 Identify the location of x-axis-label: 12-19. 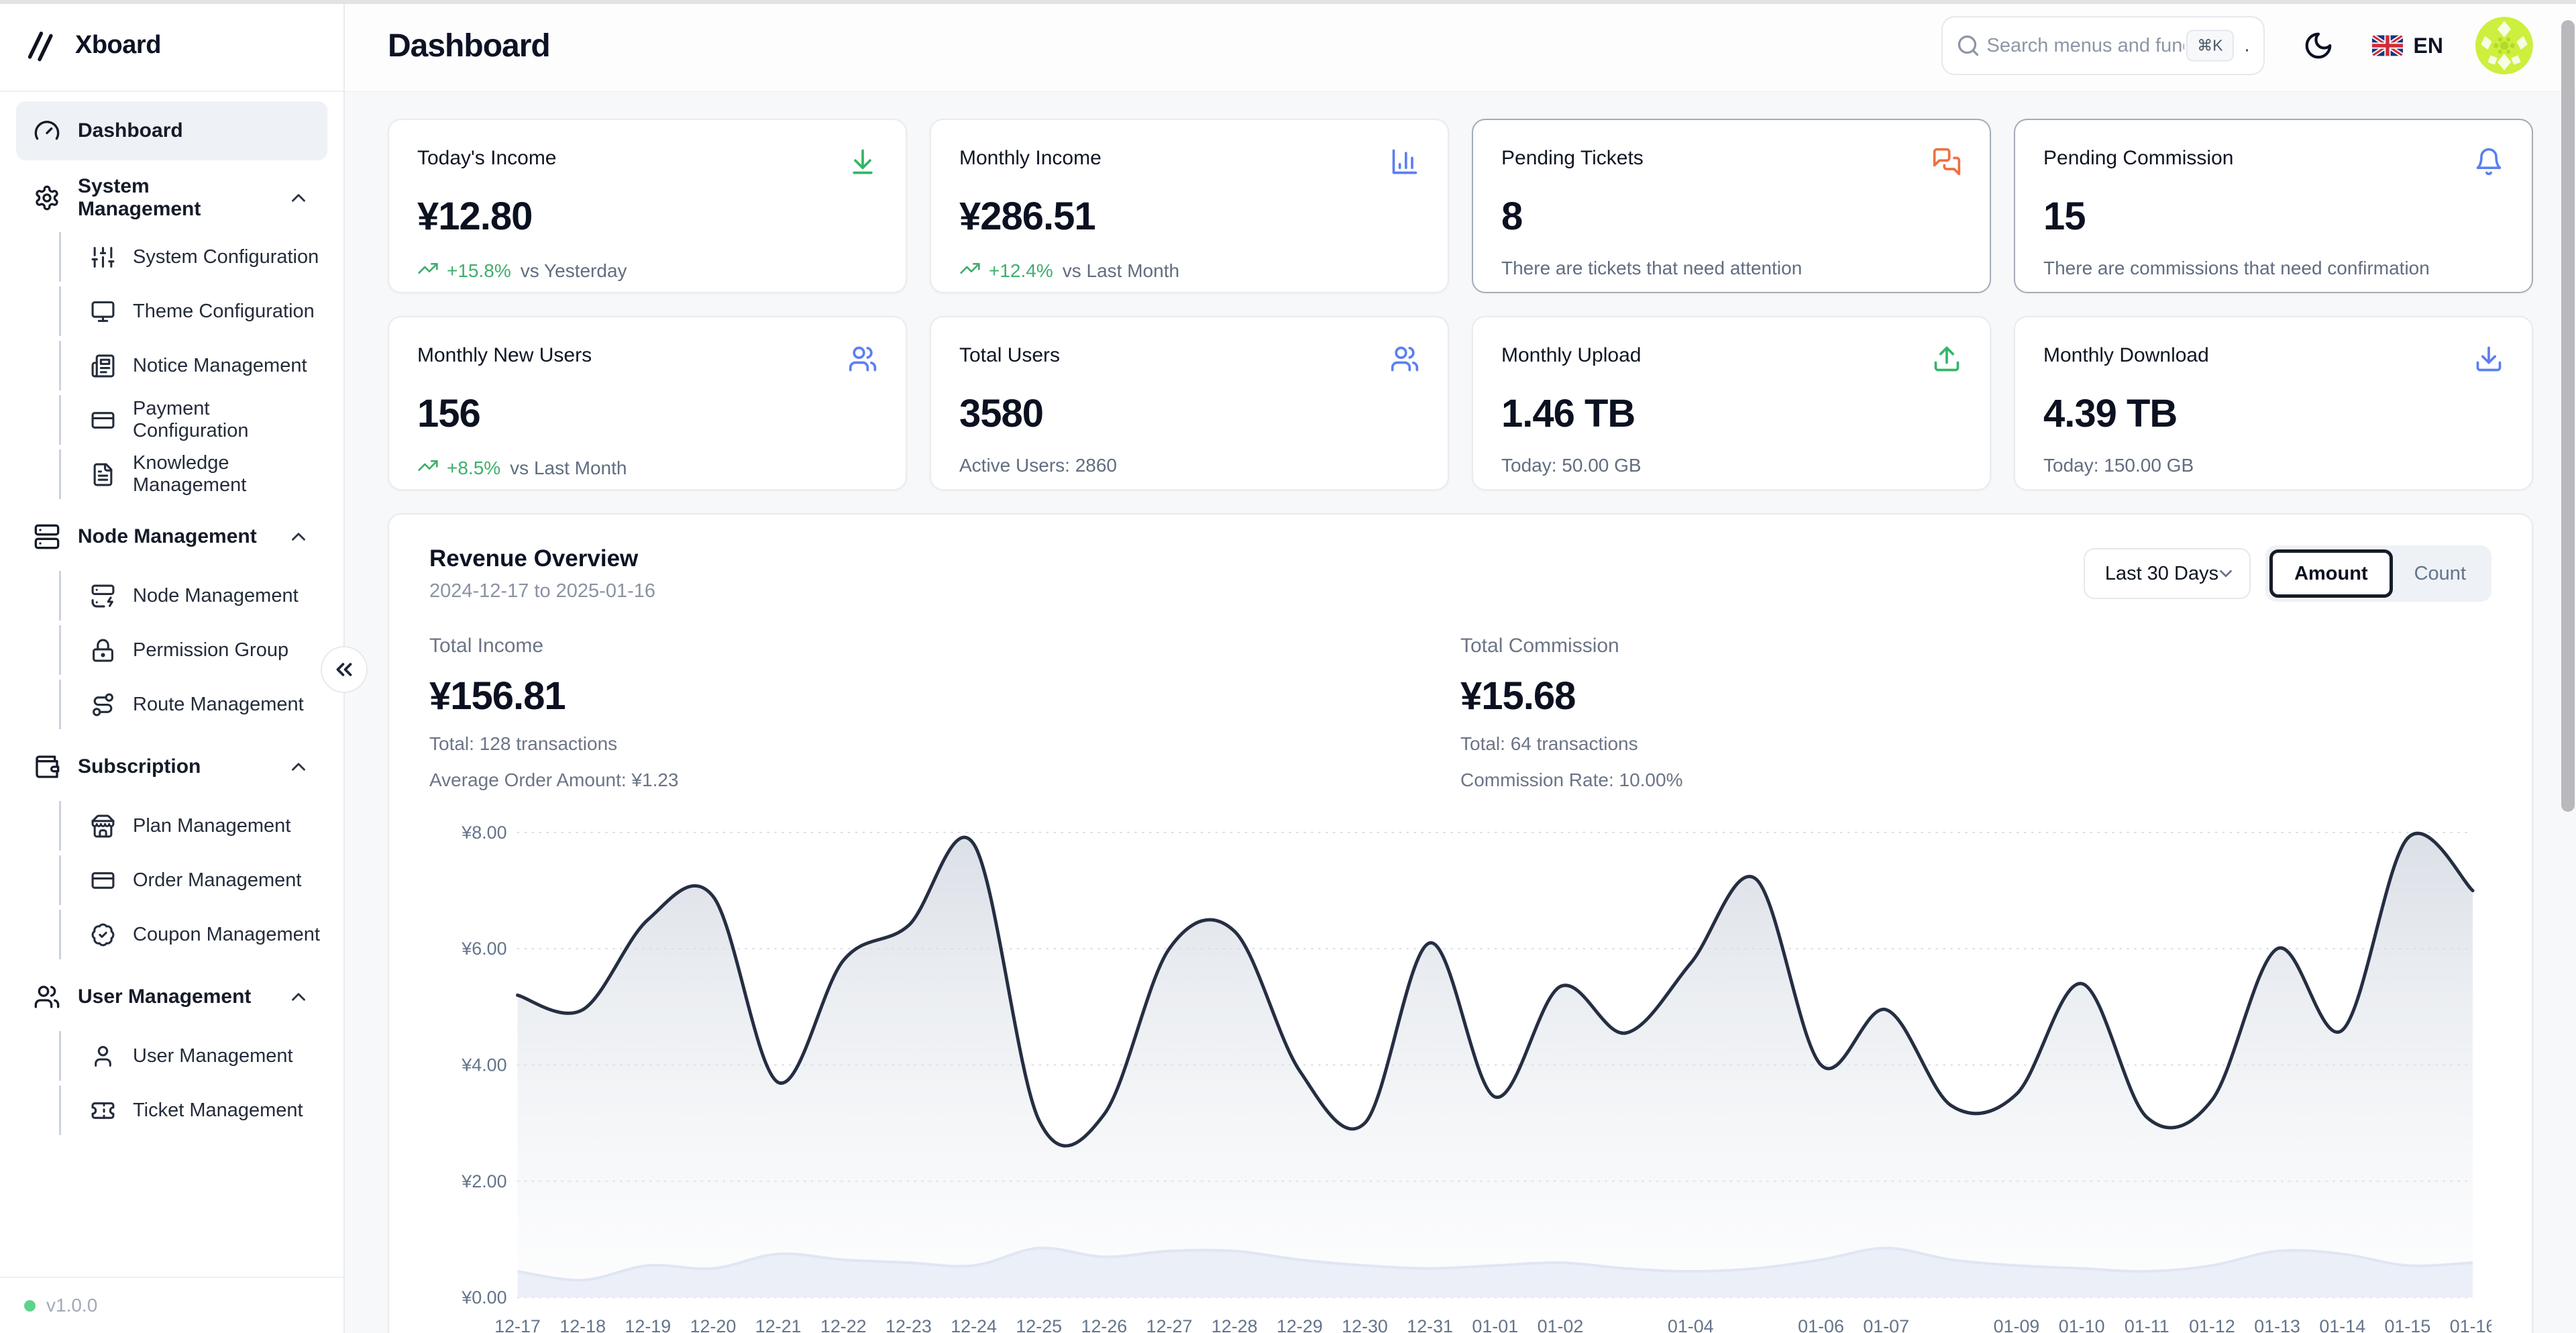
(648, 1324).